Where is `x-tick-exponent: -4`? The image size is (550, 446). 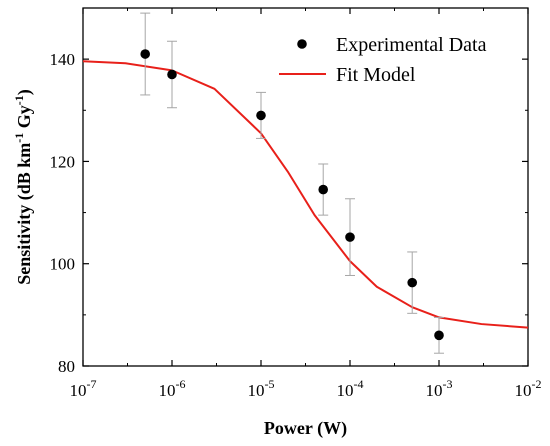
x-tick-exponent: -4 is located at coordinates (359, 384).